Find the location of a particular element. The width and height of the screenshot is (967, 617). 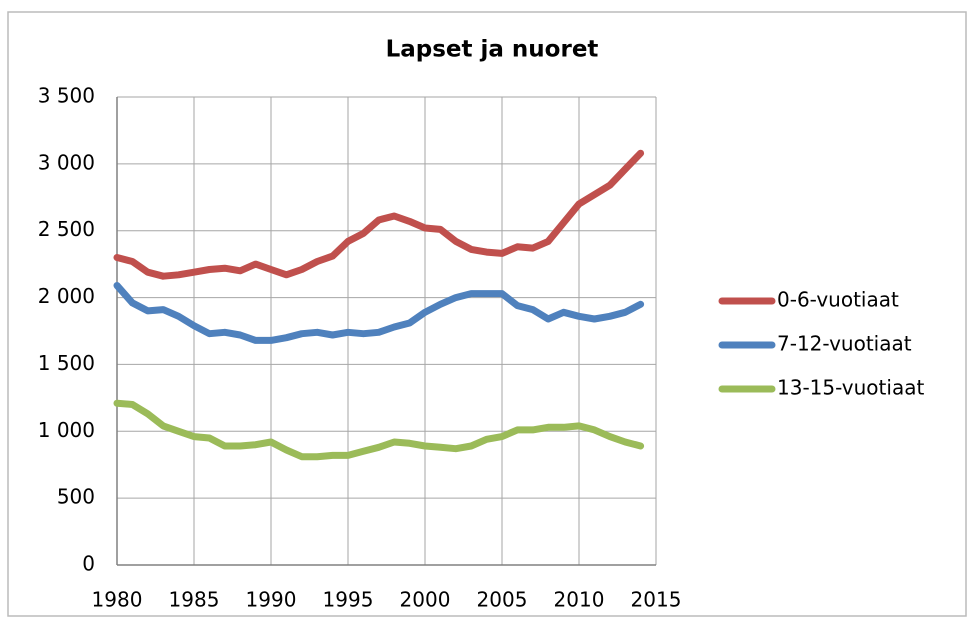

y-tick-label: 3 500 is located at coordinates (66, 96).